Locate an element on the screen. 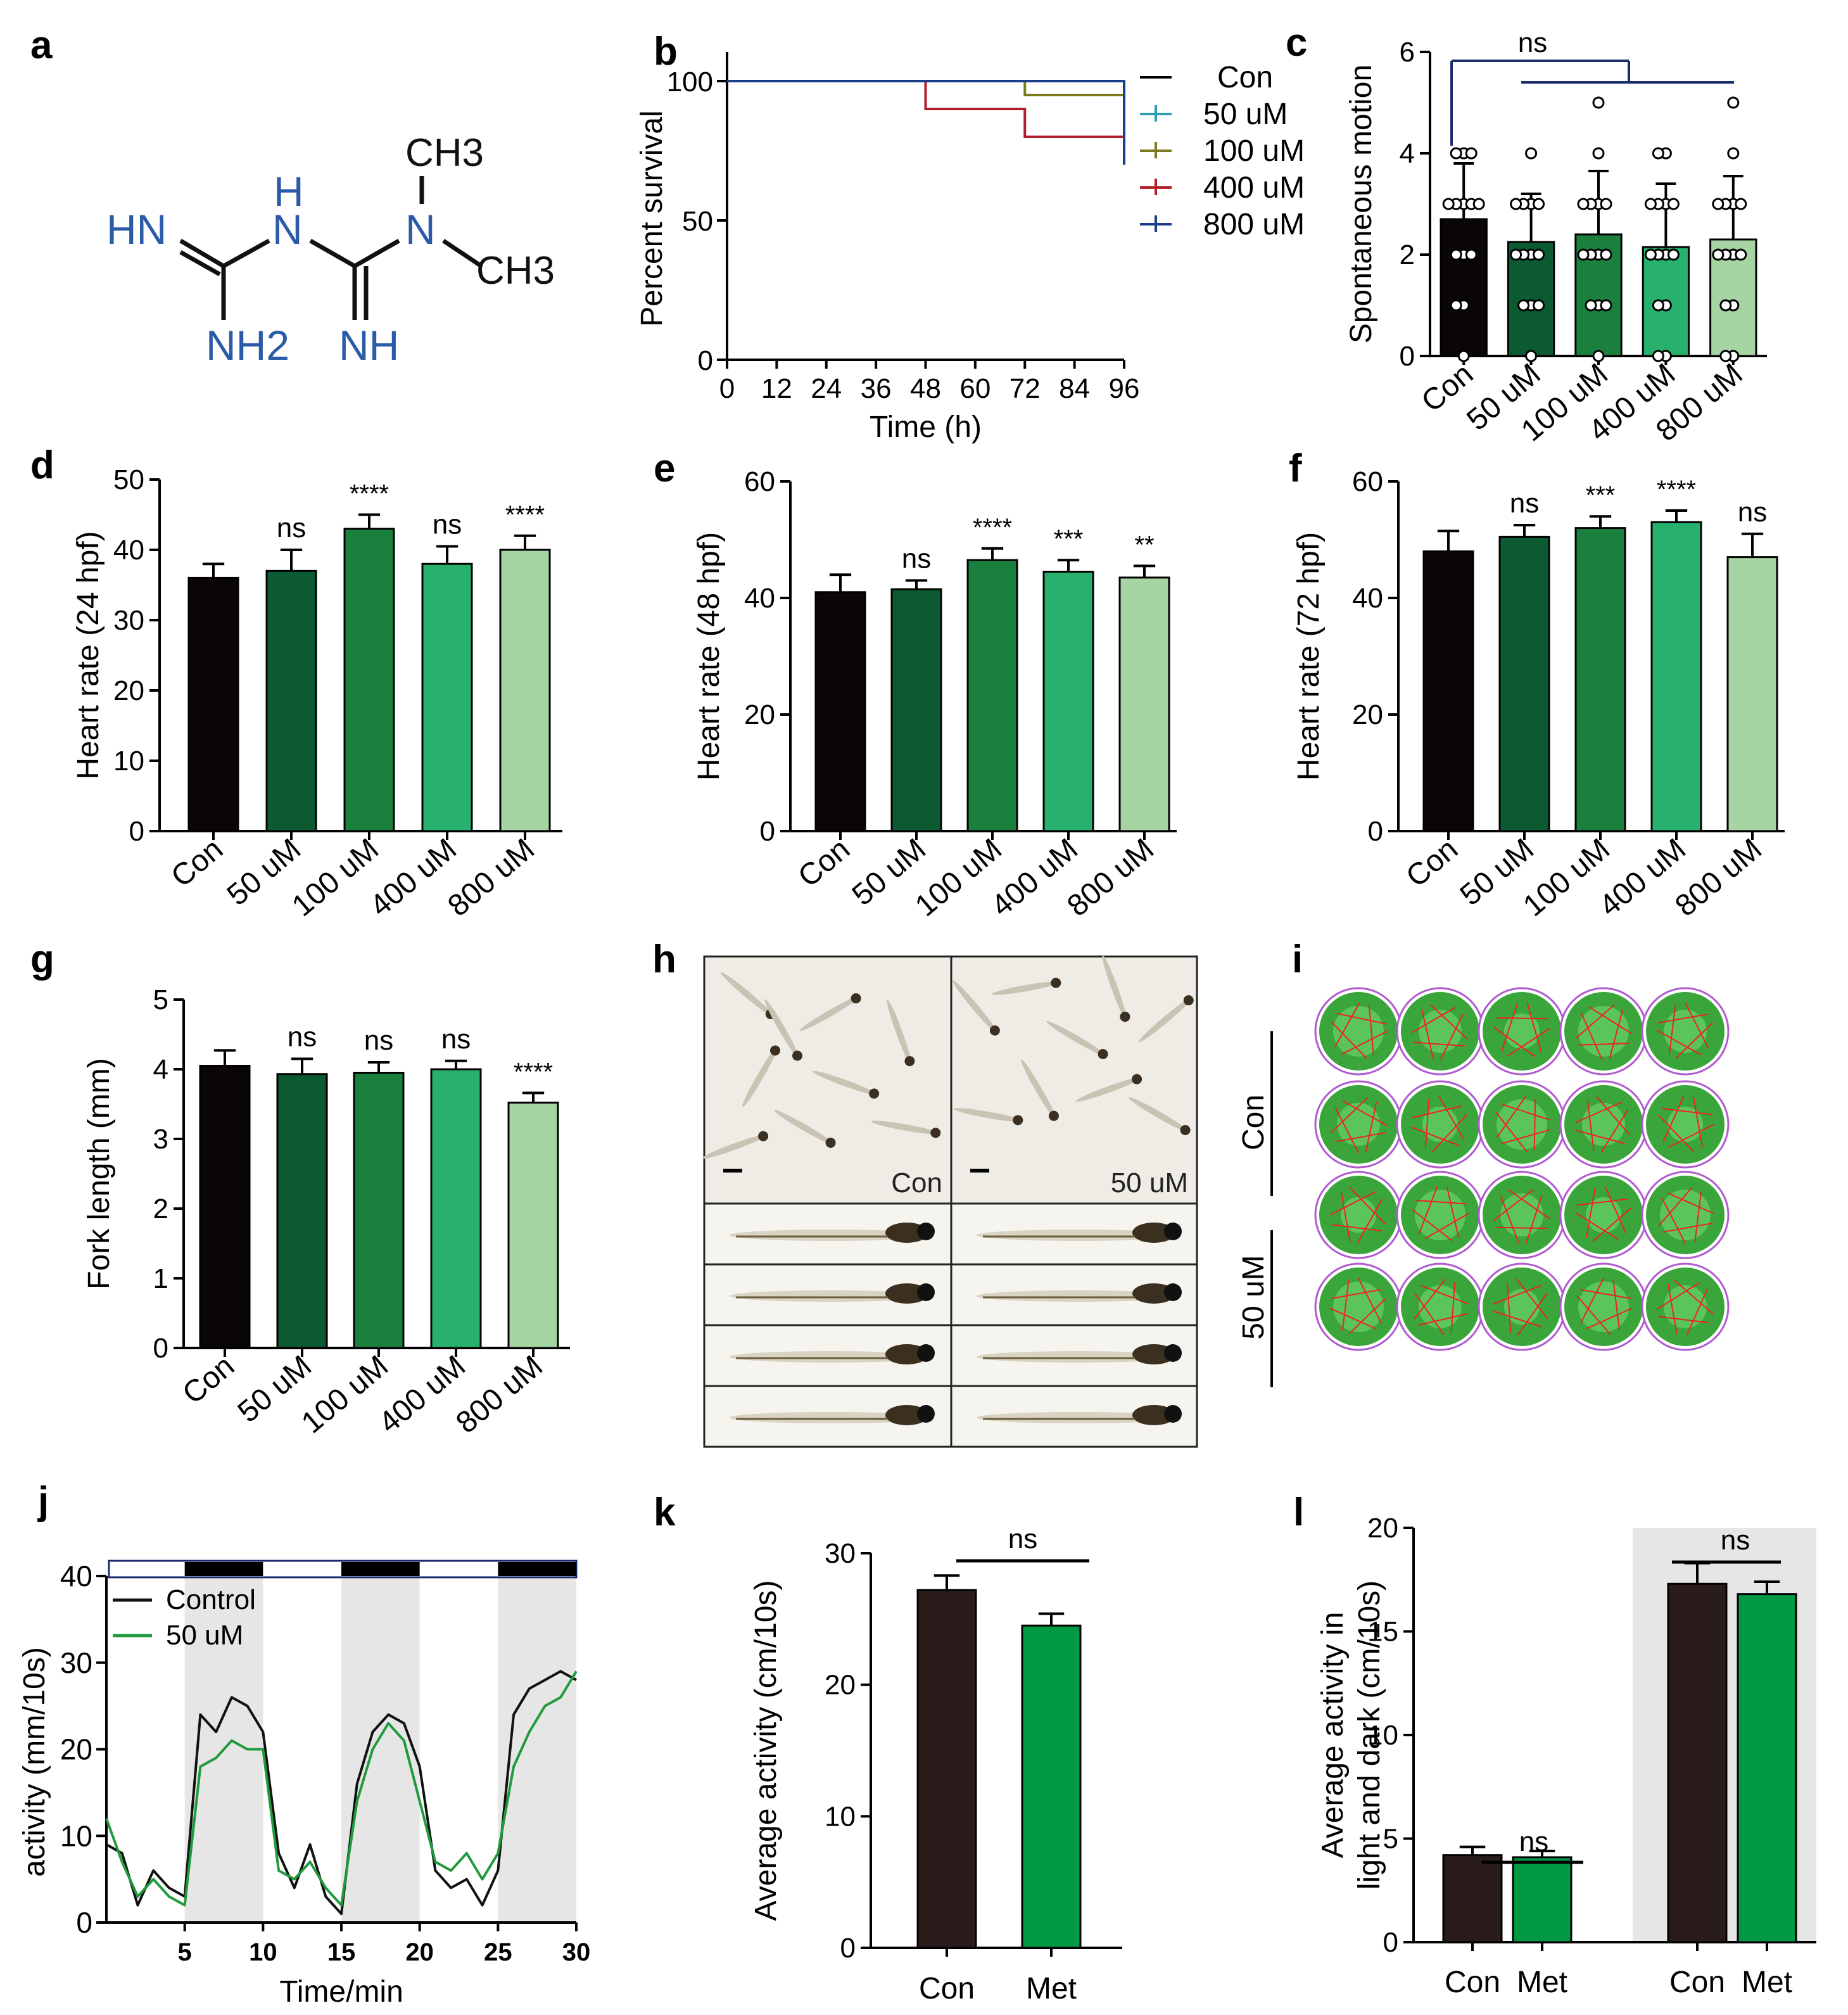  x-tick-label: 84 is located at coordinates (1074, 388).